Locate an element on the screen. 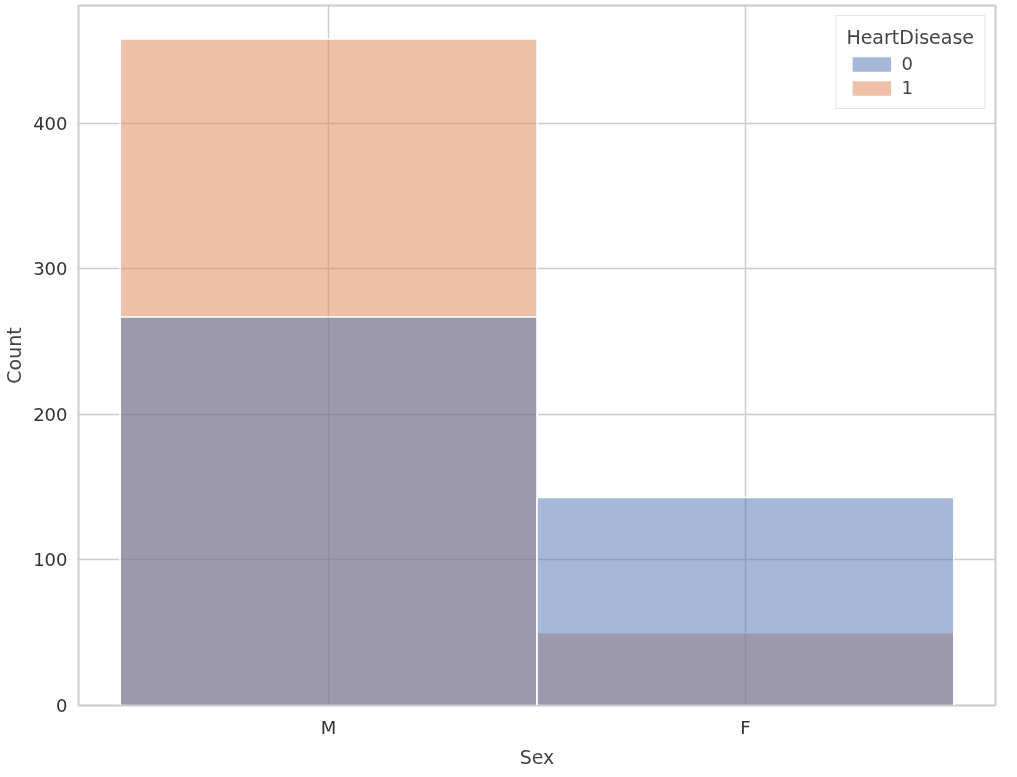 The width and height of the screenshot is (1017, 777). x-tick-label: F is located at coordinates (745, 727).